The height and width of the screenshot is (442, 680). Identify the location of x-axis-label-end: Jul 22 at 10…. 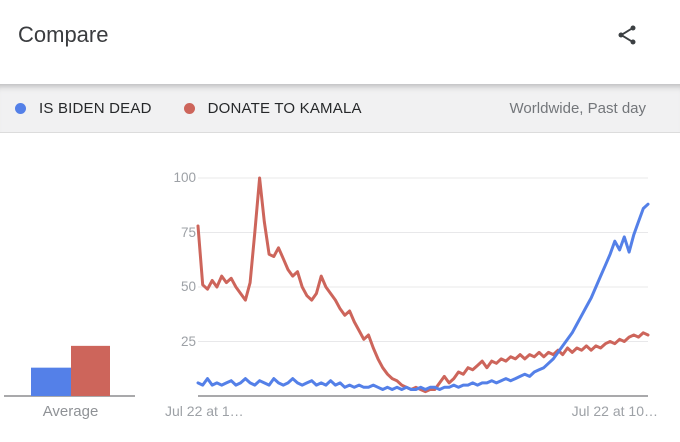
(614, 411).